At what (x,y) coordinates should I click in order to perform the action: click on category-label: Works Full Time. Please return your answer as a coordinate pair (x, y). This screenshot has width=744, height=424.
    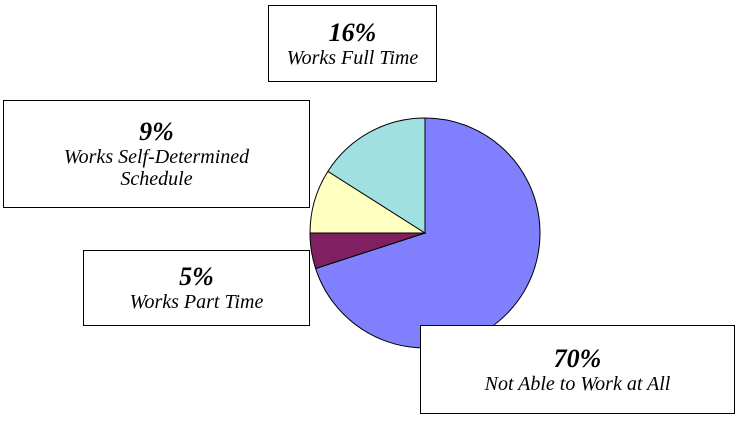
    Looking at the image, I should click on (352, 57).